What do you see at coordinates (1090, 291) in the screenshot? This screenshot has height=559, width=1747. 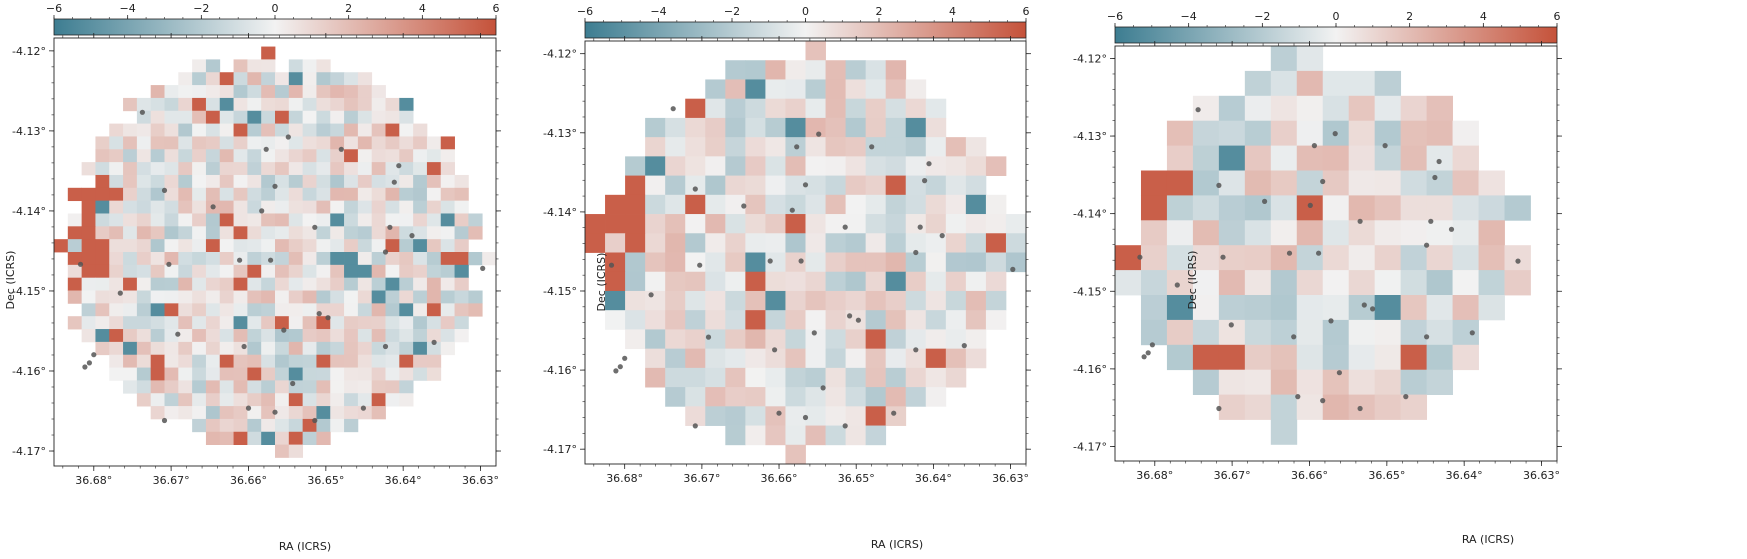 I see `y-tick-label: -4.15°` at bounding box center [1090, 291].